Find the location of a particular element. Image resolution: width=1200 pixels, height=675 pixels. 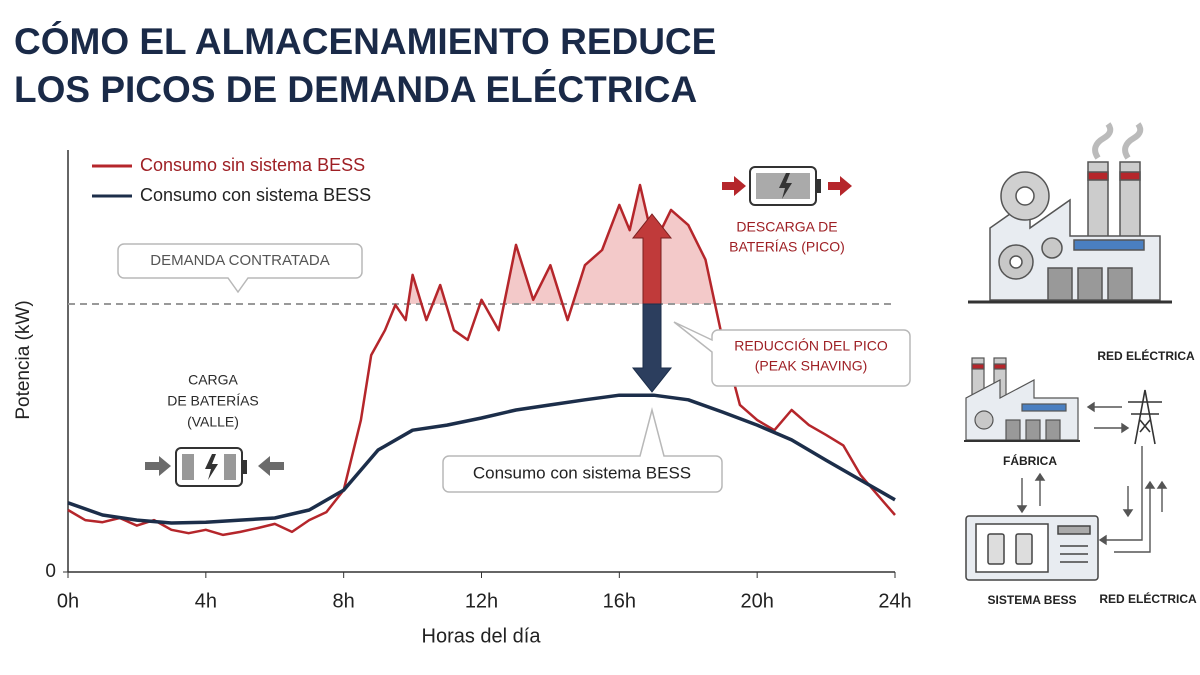

reduction-callout: REDUCCIÓN DEL PICO (PEAK SHAVING) is located at coordinates (792, 354).